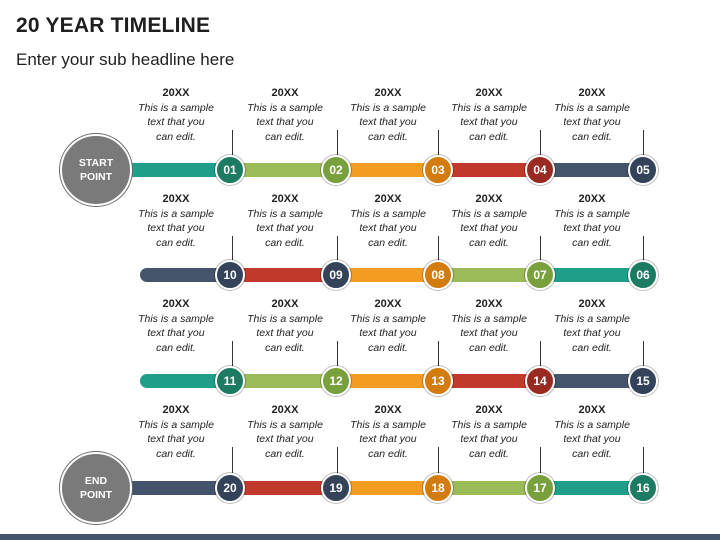 The height and width of the screenshot is (540, 720). What do you see at coordinates (125, 59) in the screenshot?
I see `page-subtitle: Enter your sub headline here` at bounding box center [125, 59].